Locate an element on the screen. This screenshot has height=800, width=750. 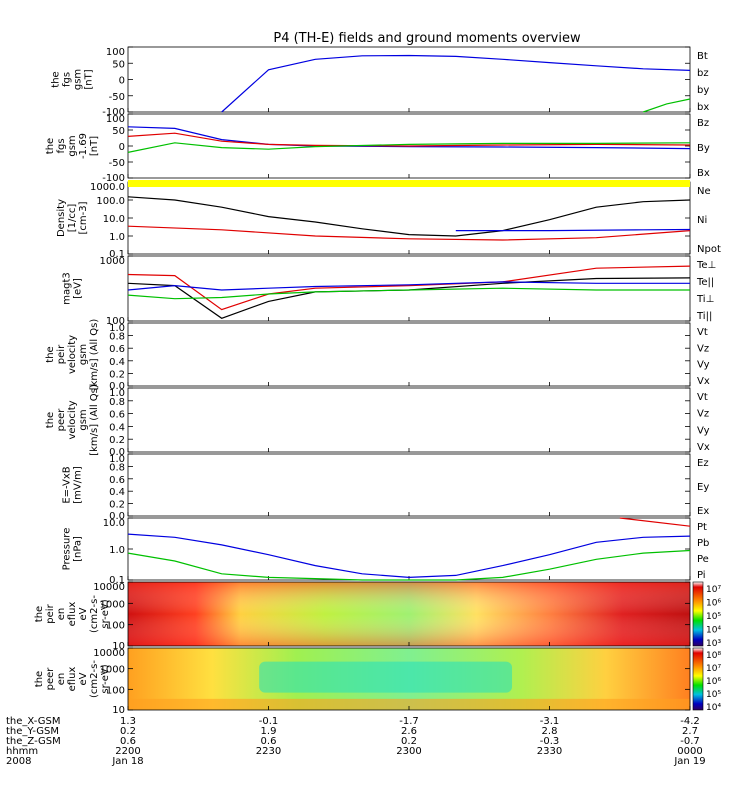
y-axis-label: thepeerenefluxeV(cm2-s-sr-eV) is located at coordinates (72, 679).